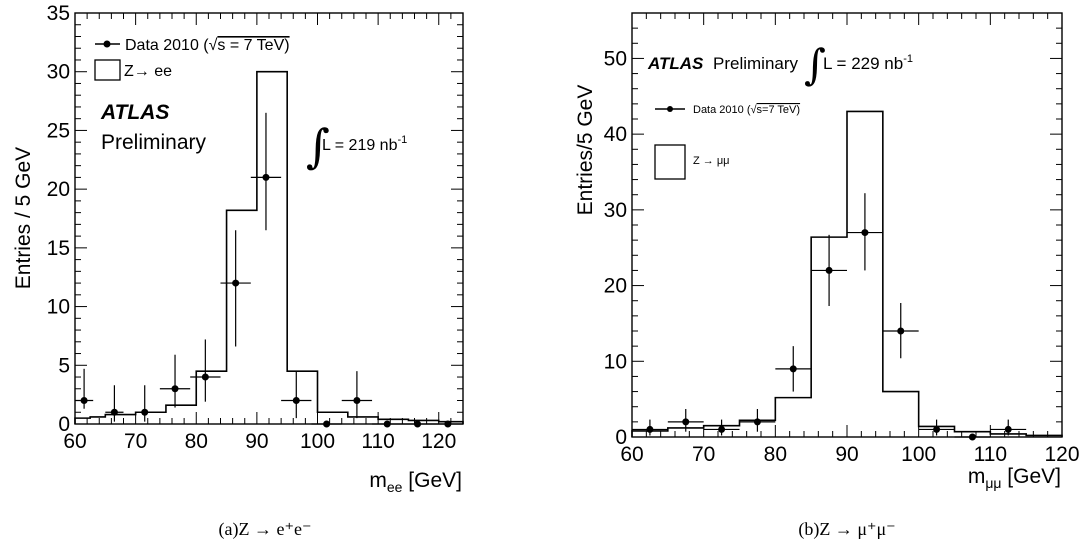  Describe the element at coordinates (615, 361) in the screenshot. I see `panel-b-y-tick-label: 10` at that location.